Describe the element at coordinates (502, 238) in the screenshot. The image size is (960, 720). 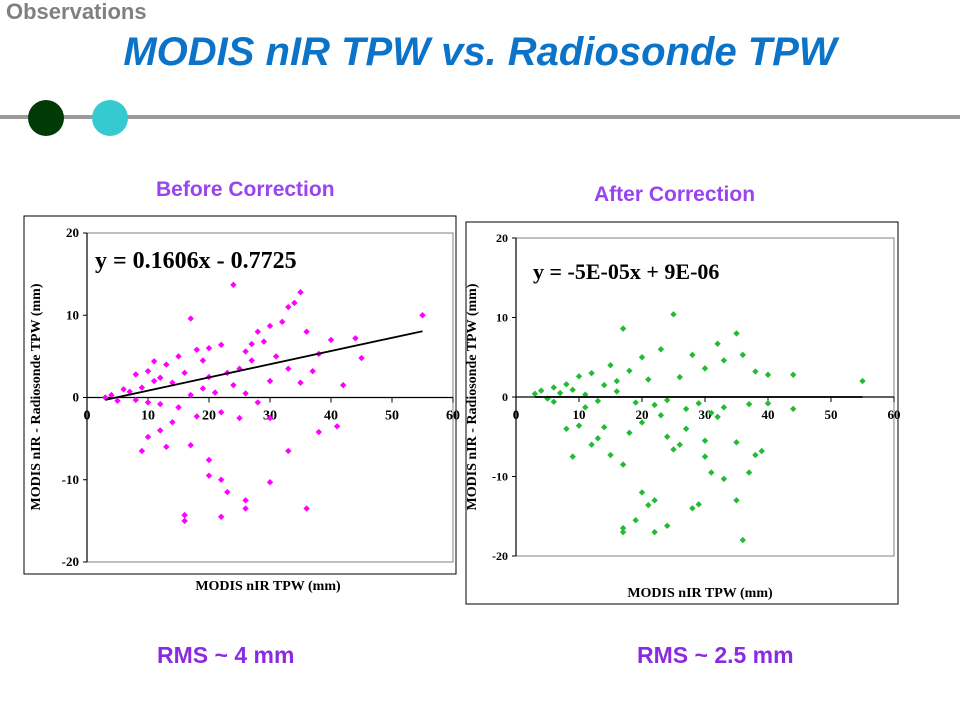
I see `y-tick-label: 20` at that location.